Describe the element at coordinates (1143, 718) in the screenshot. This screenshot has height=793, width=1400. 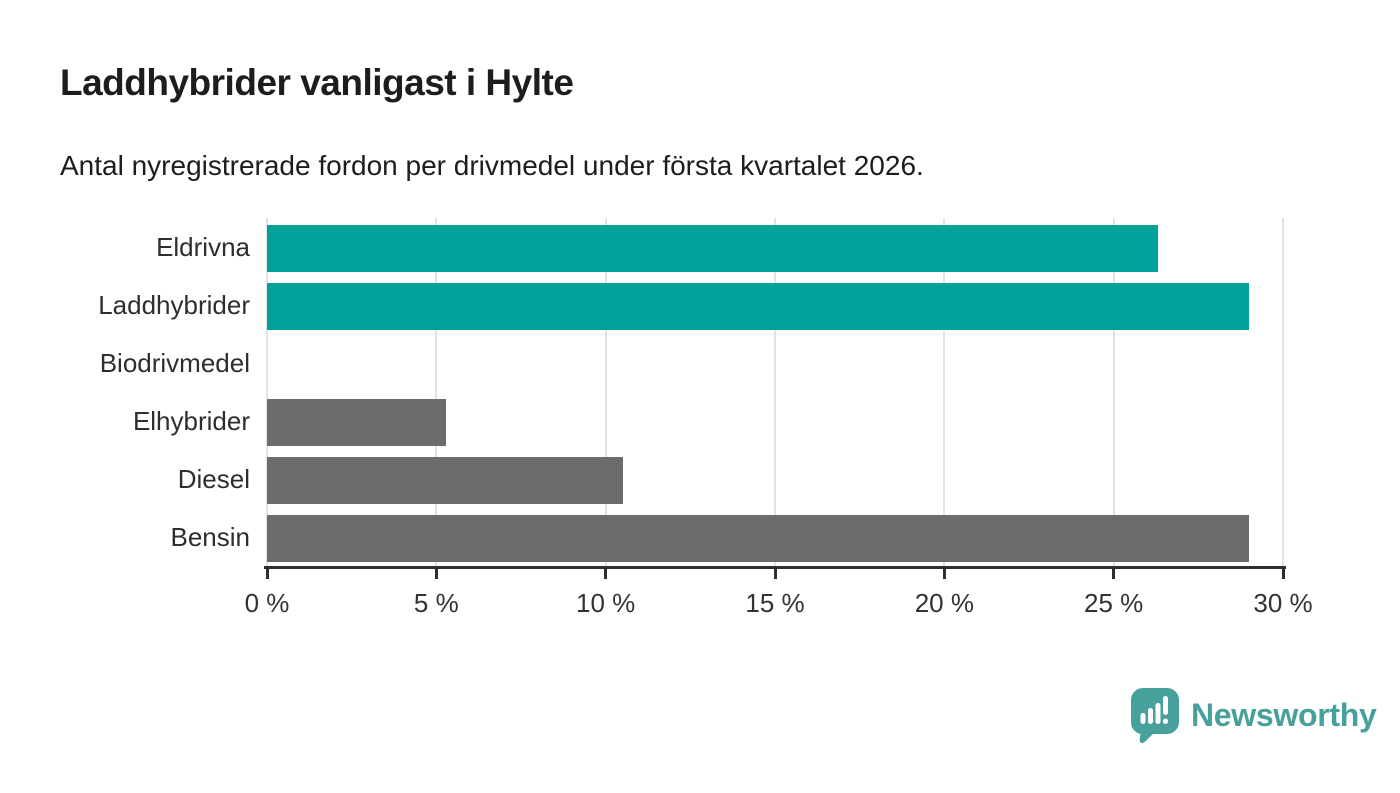
I see `logo-bar-short` at that location.